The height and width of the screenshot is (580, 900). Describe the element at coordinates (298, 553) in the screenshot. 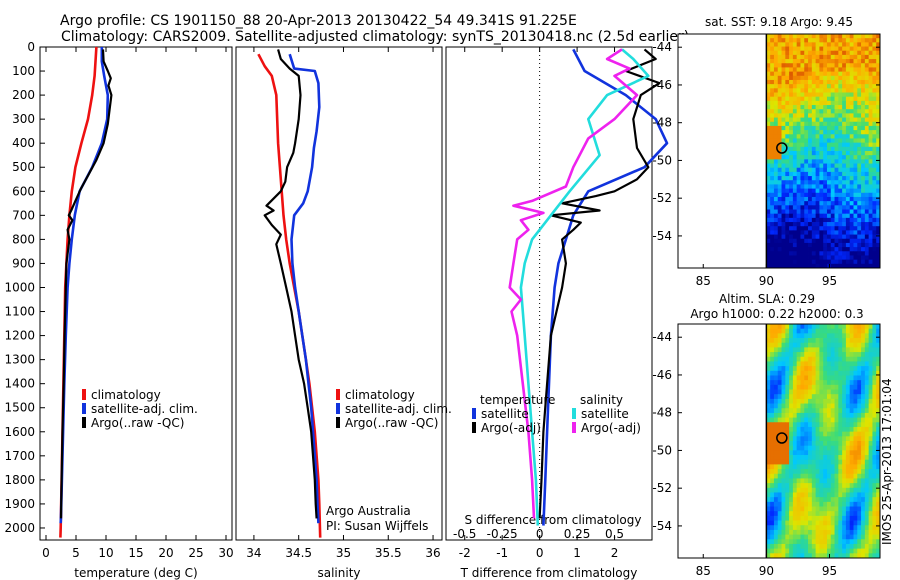

I see `x-tick-label: 34.5` at that location.